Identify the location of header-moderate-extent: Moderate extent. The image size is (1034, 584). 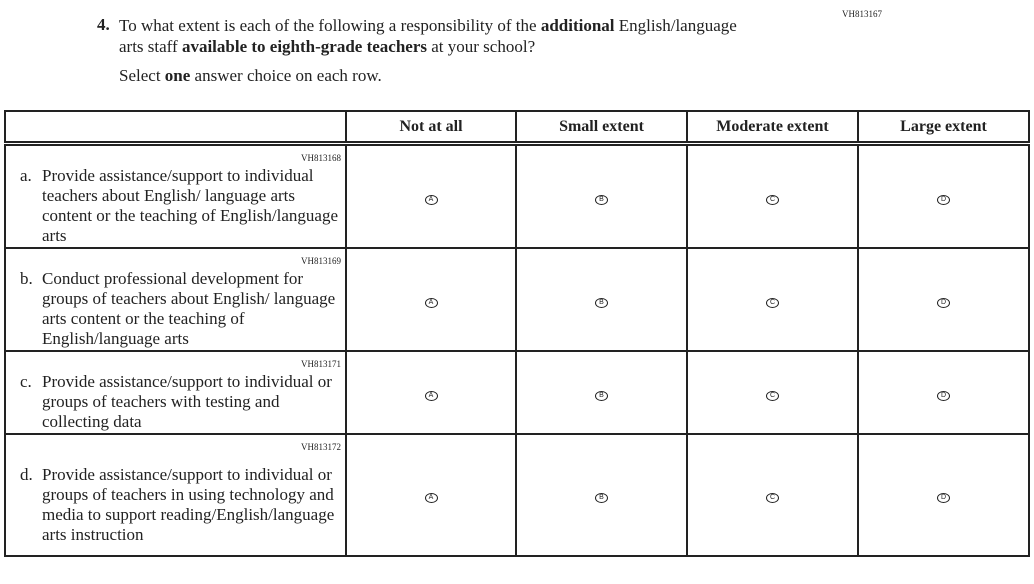
(772, 128).